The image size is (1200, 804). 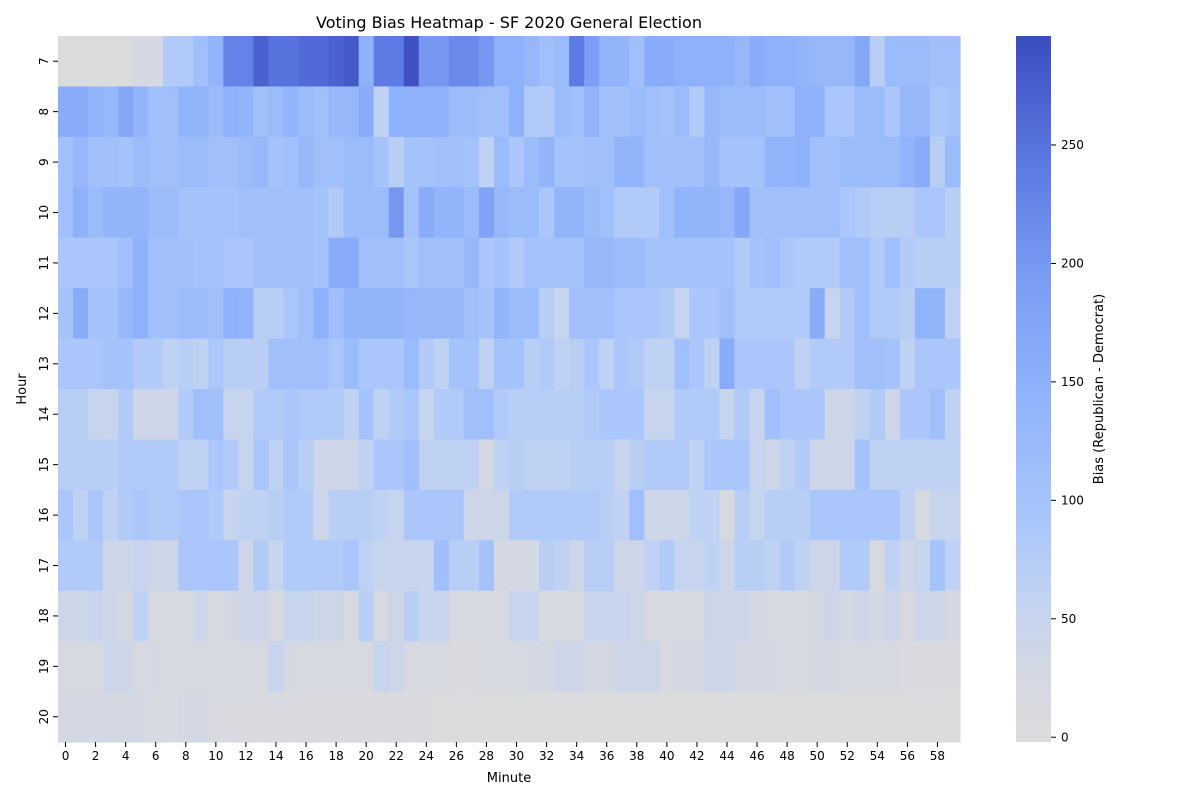 What do you see at coordinates (726, 756) in the screenshot?
I see `x-tick-label: 44` at bounding box center [726, 756].